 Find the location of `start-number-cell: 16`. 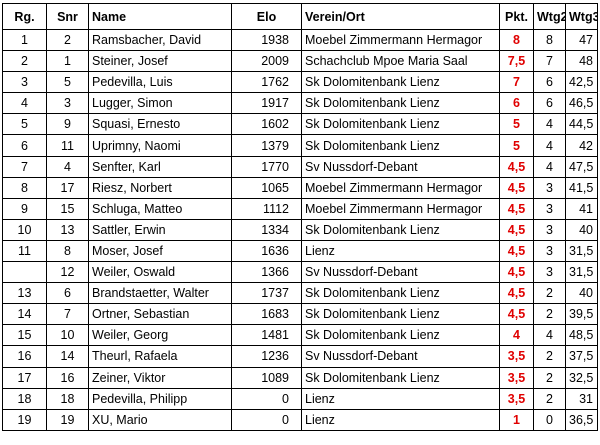

start-number-cell: 16 is located at coordinates (67, 377).